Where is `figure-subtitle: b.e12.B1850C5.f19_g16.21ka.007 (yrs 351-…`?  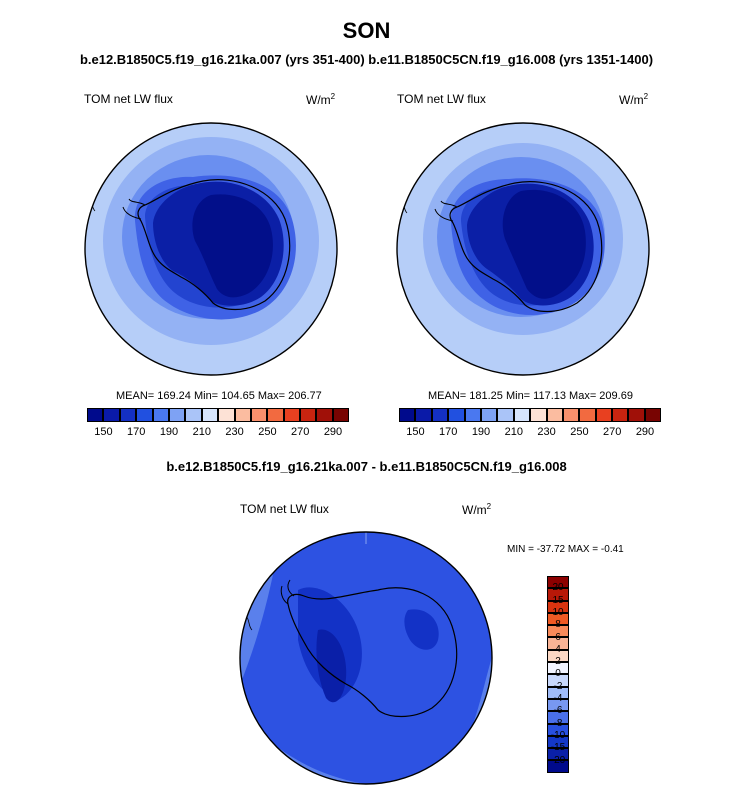 figure-subtitle: b.e12.B1850C5.f19_g16.21ka.007 (yrs 351-… is located at coordinates (366, 59).